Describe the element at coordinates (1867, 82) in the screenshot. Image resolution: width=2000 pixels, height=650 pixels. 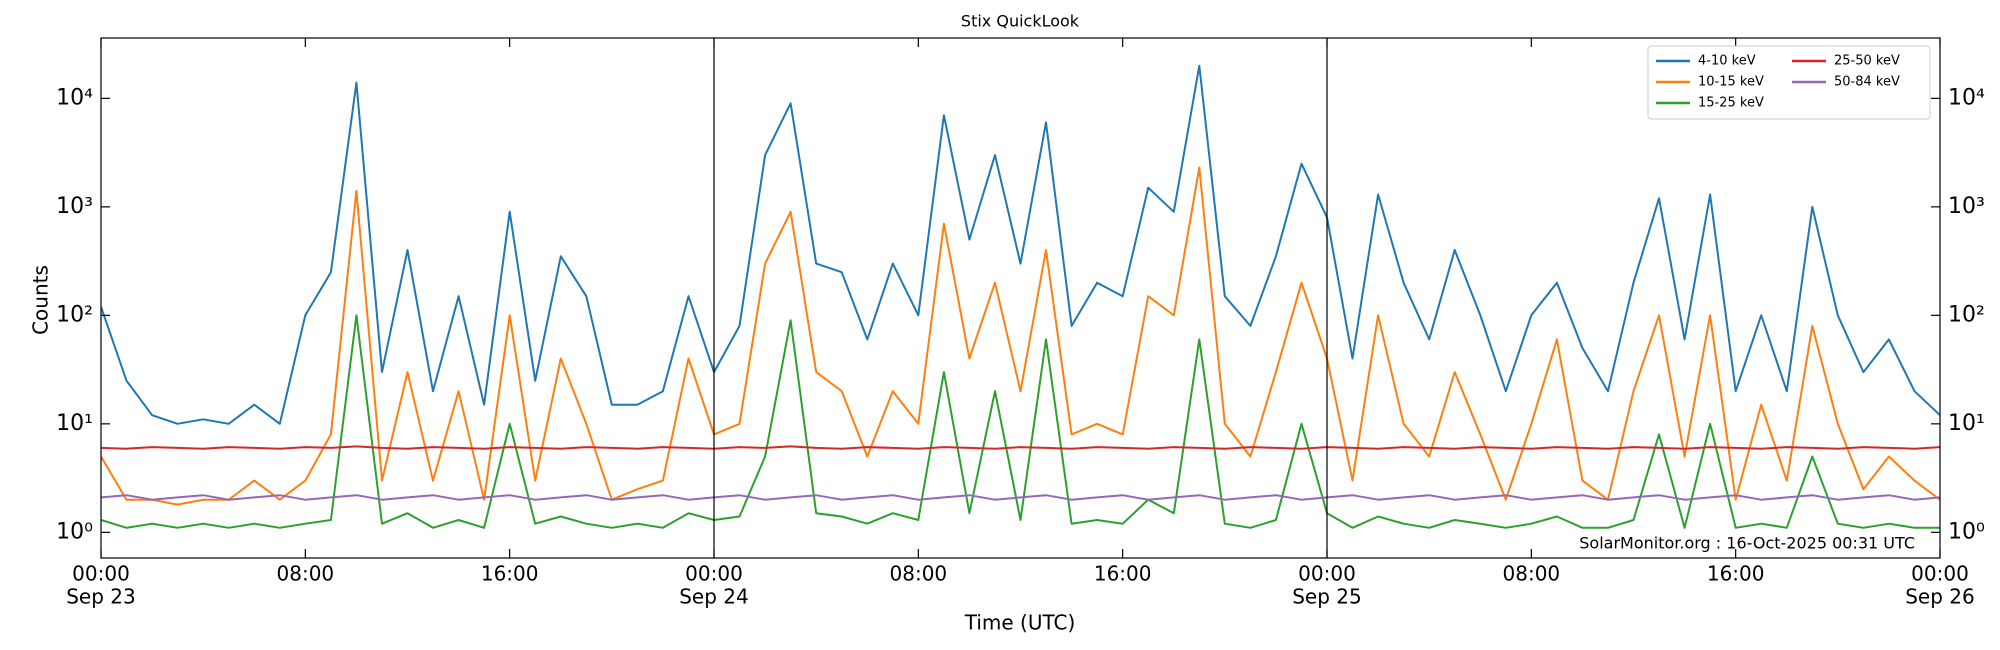
I see `legend-label: 50-84 keV` at that location.